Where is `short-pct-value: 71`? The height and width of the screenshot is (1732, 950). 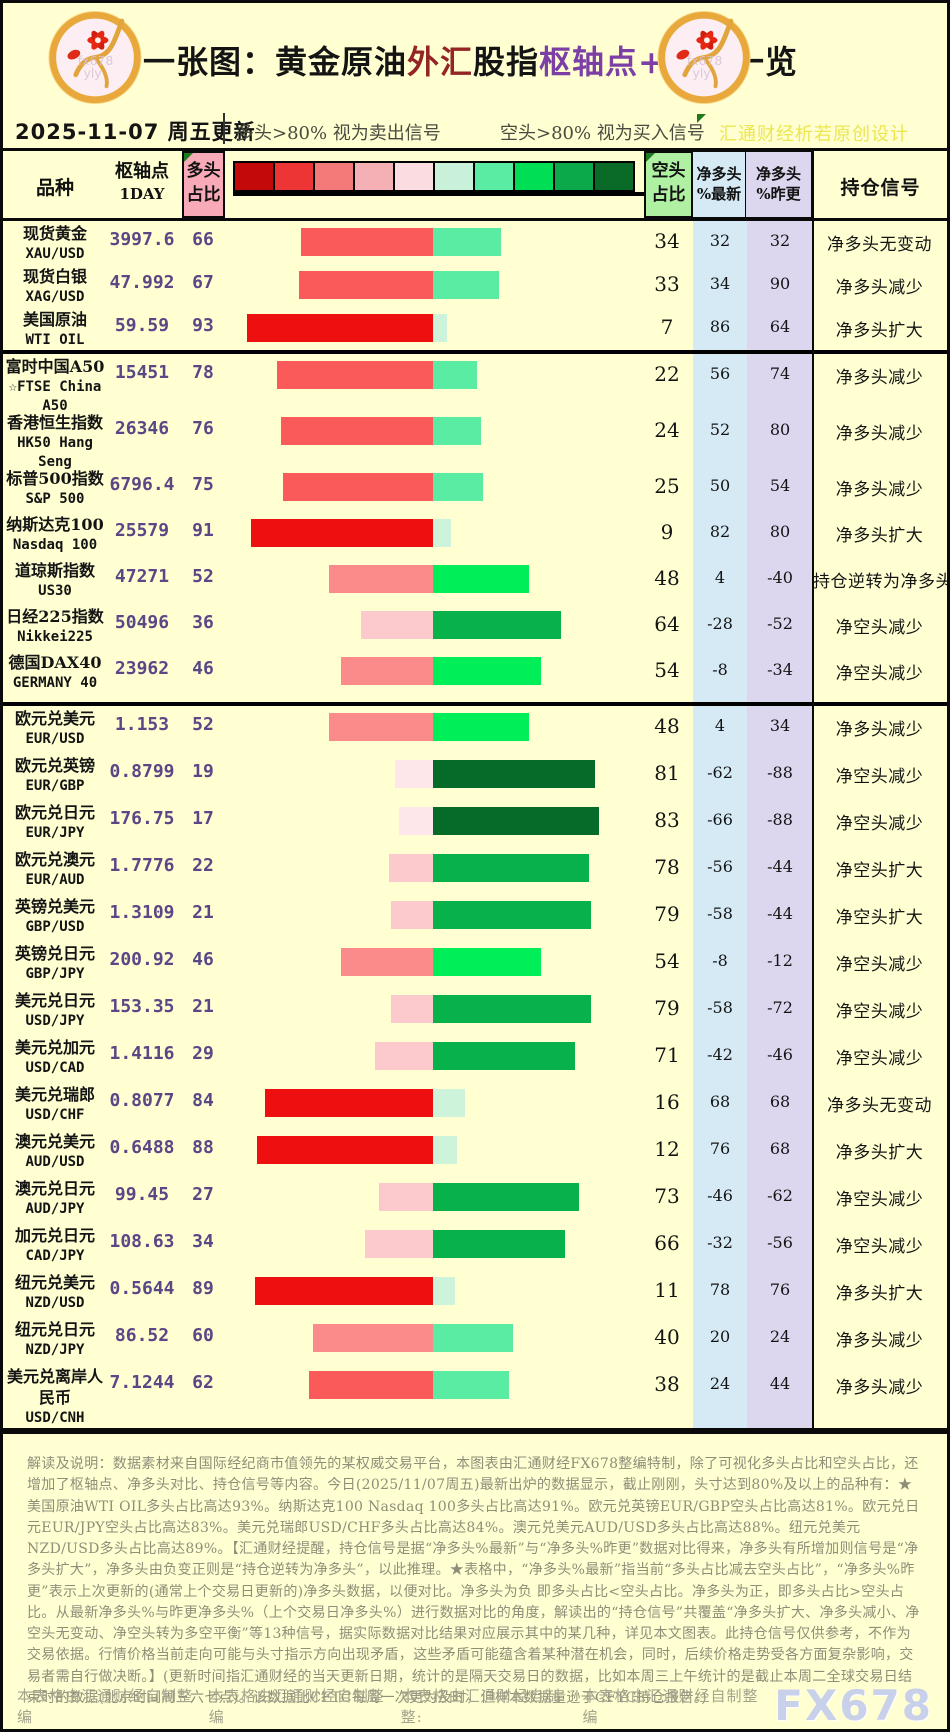
short-pct-value: 71 is located at coordinates (667, 1055).